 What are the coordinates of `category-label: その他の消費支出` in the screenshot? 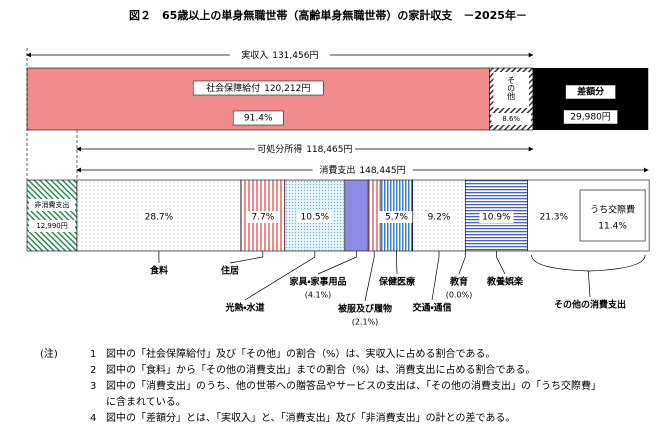 It's located at (590, 305).